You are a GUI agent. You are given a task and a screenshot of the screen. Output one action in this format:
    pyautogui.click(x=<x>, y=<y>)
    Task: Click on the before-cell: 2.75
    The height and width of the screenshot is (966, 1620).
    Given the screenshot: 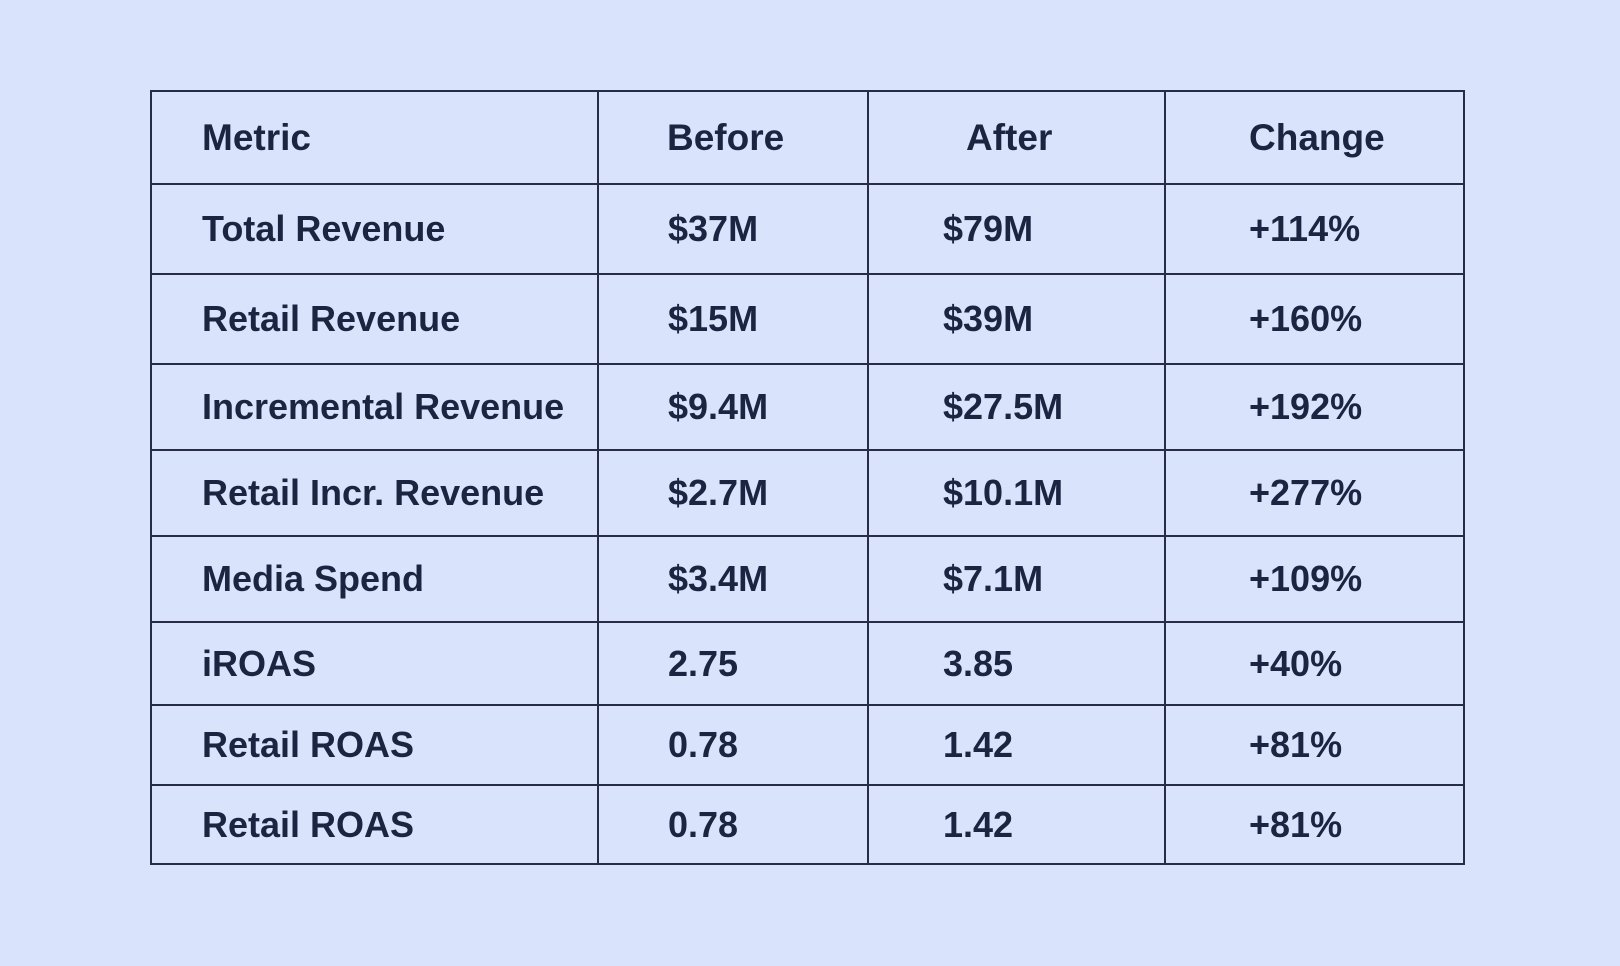 What is the action you would take?
    pyautogui.click(x=733, y=663)
    